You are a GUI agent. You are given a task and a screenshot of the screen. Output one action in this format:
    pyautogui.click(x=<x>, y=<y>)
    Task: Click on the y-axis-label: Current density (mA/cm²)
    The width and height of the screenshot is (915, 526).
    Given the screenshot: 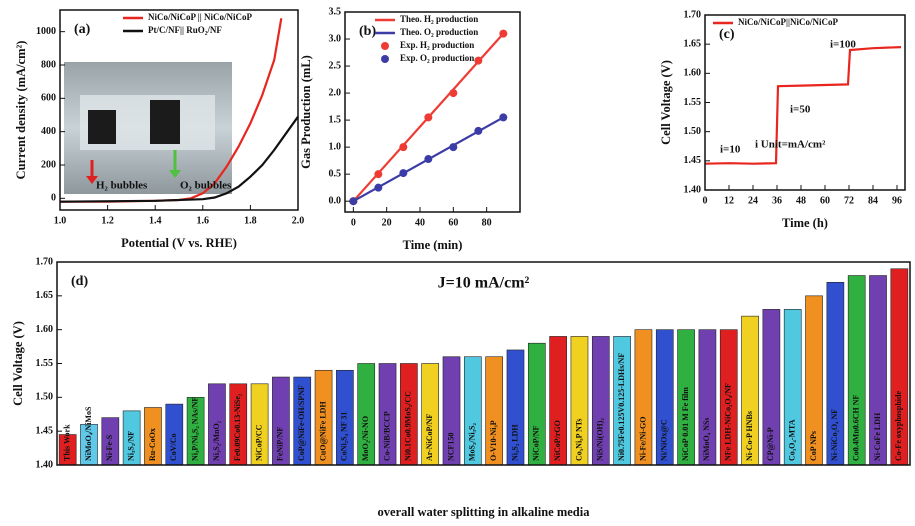 What is the action you would take?
    pyautogui.click(x=21, y=110)
    